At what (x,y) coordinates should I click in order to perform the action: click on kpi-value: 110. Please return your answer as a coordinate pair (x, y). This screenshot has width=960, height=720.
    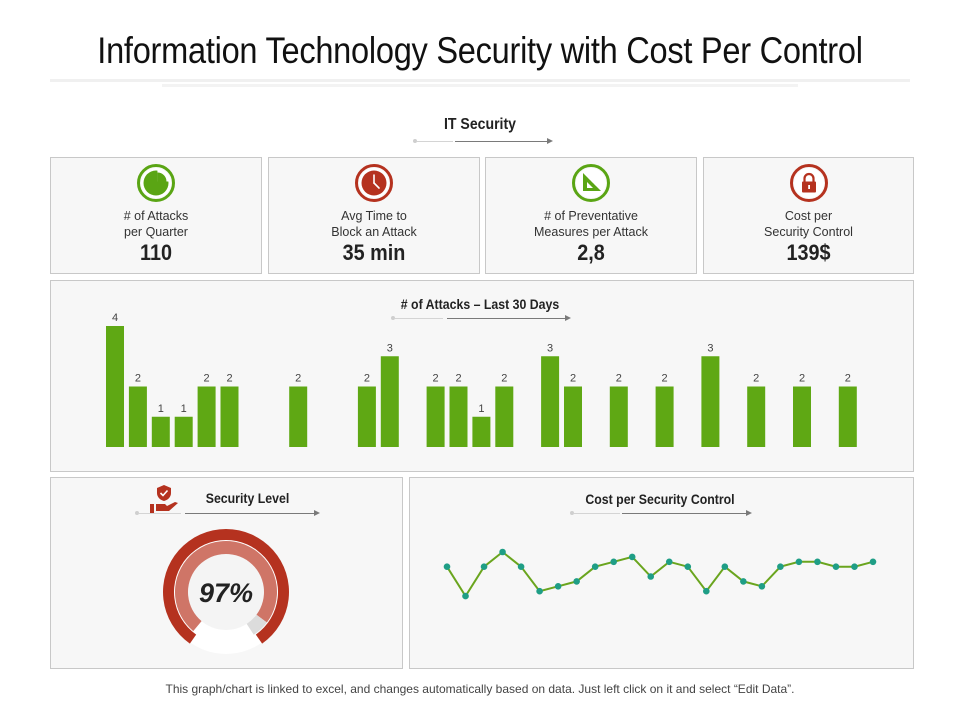
    Looking at the image, I should click on (156, 252).